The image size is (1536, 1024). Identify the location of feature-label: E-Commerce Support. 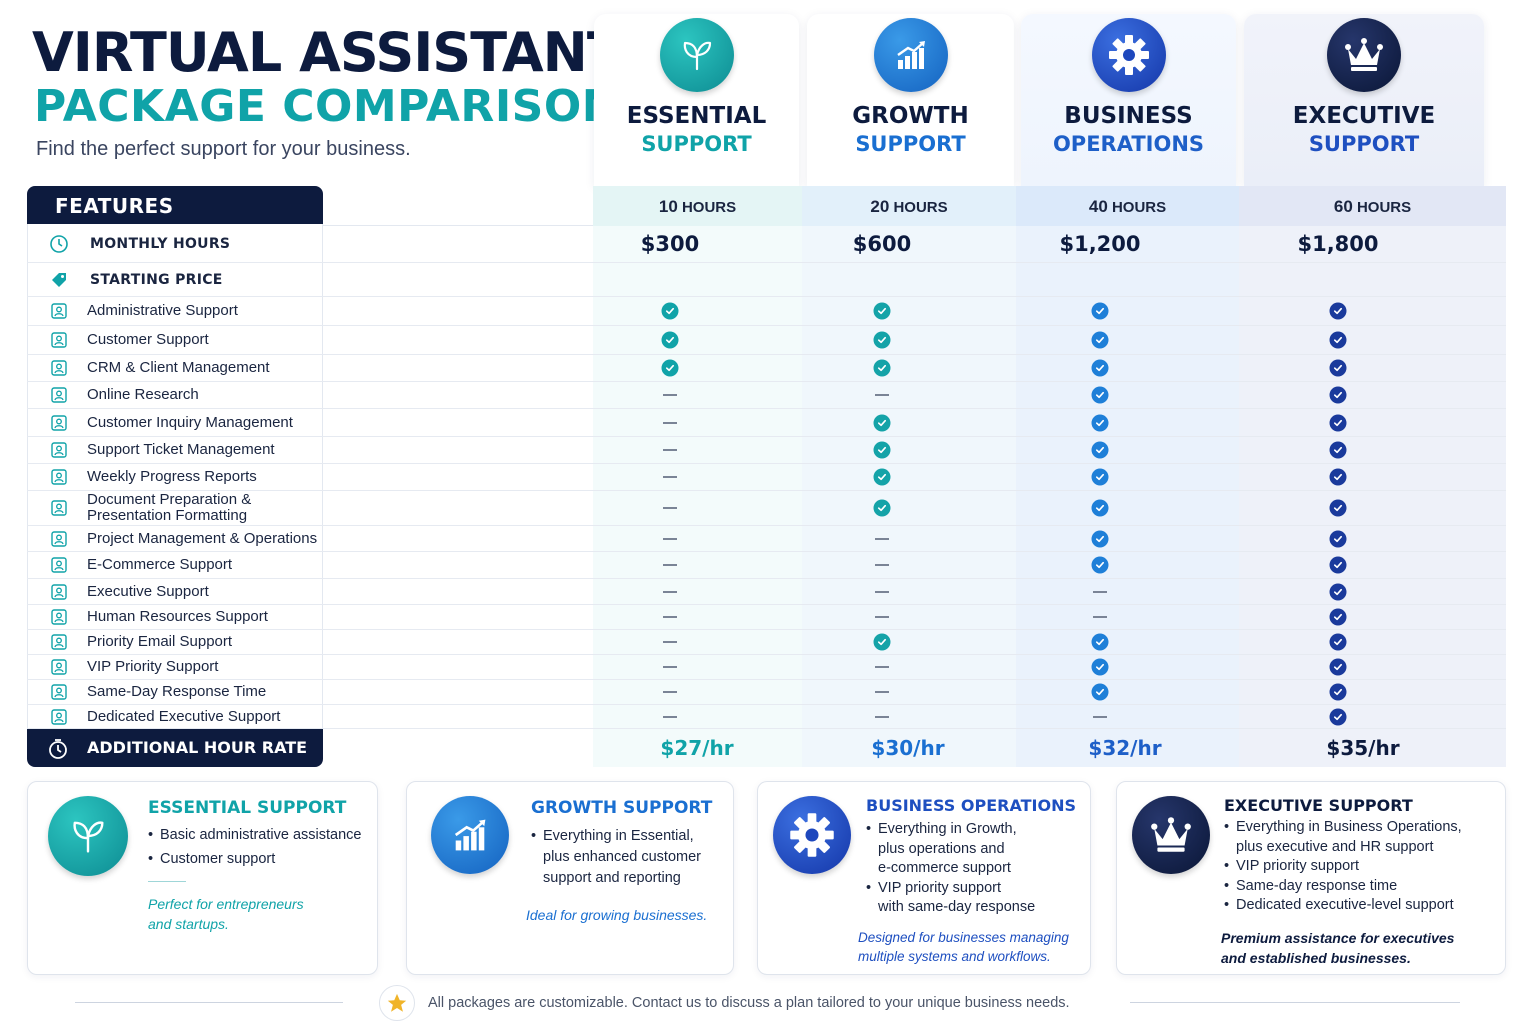
(160, 564).